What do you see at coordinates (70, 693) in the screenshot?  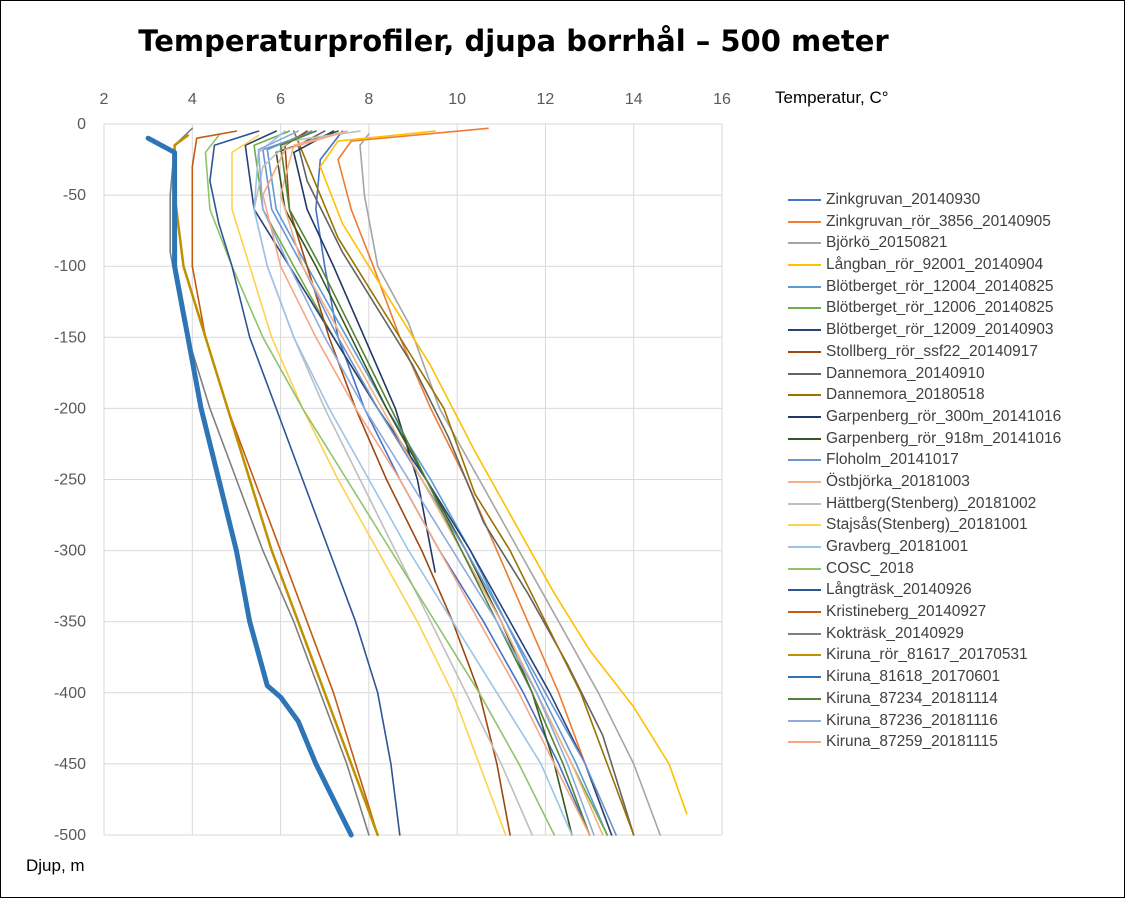 I see `y-tick-label: -400` at bounding box center [70, 693].